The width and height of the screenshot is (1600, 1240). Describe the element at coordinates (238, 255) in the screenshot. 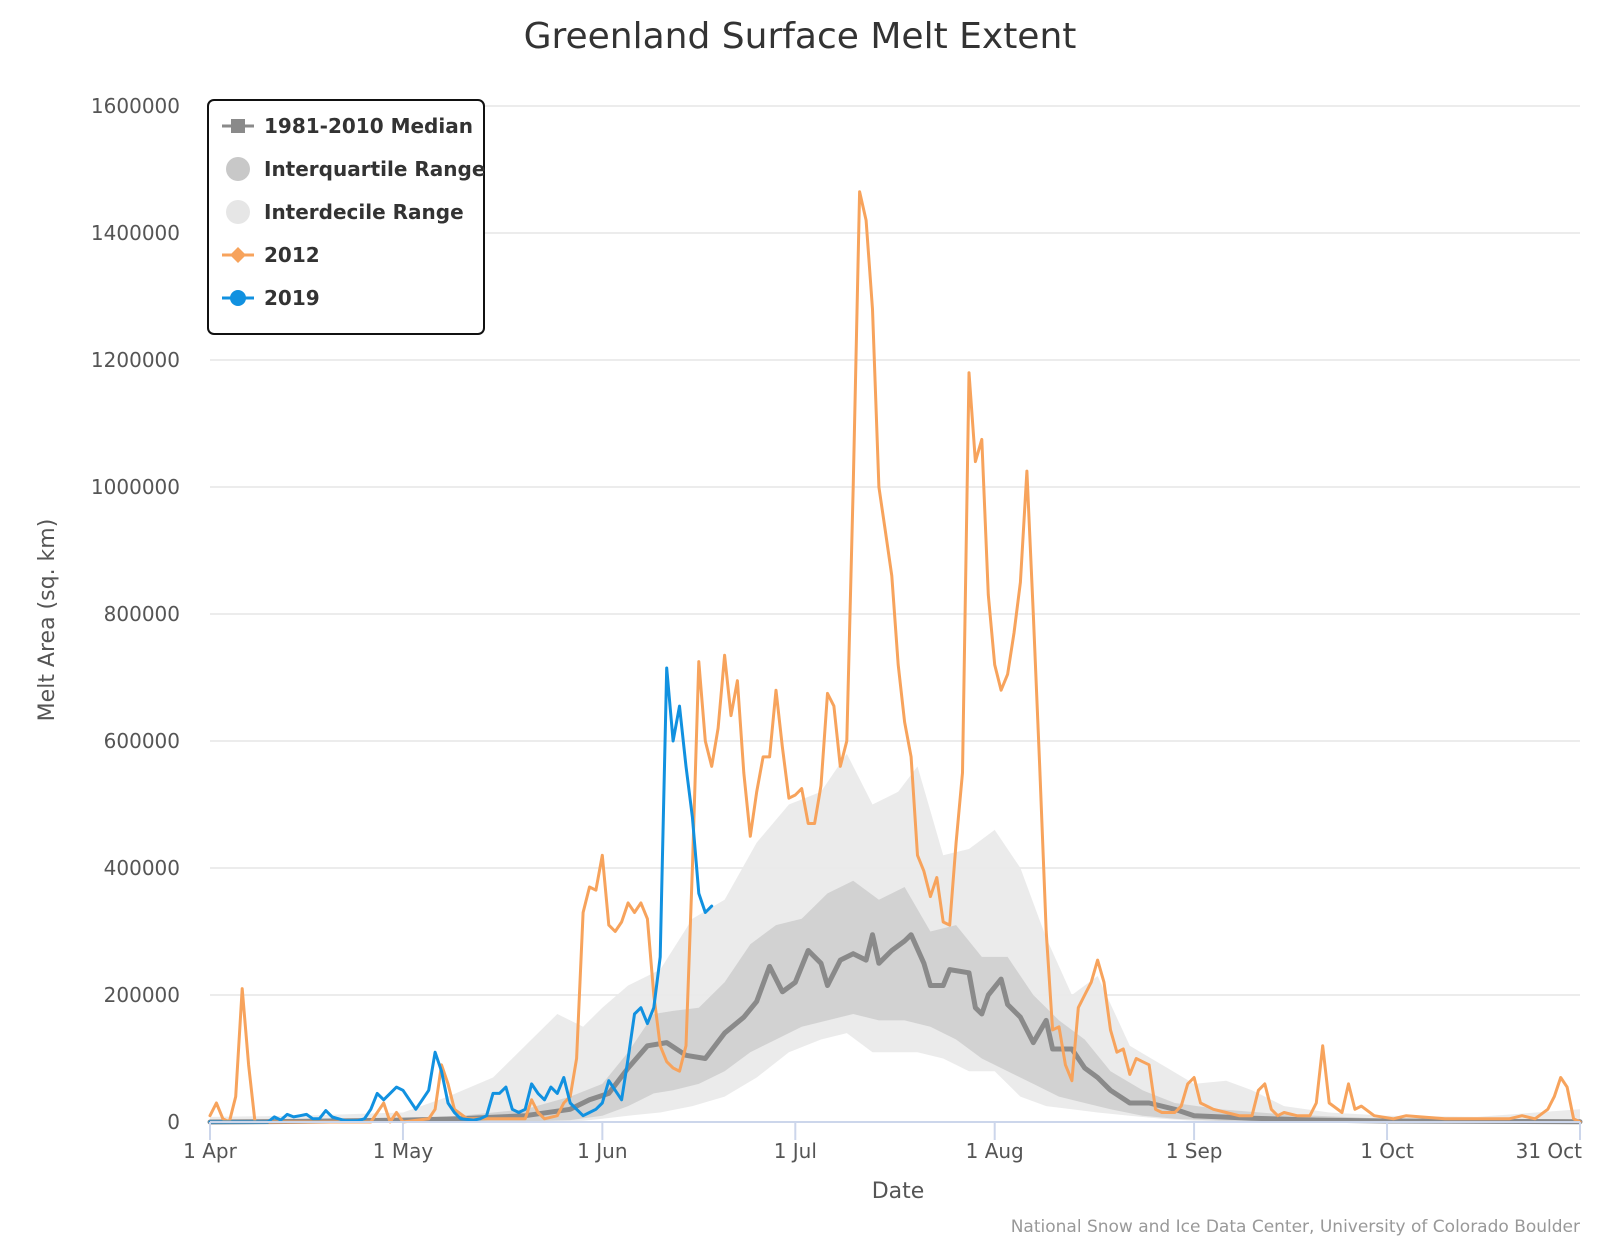

I see `legend-diamond-marker` at that location.